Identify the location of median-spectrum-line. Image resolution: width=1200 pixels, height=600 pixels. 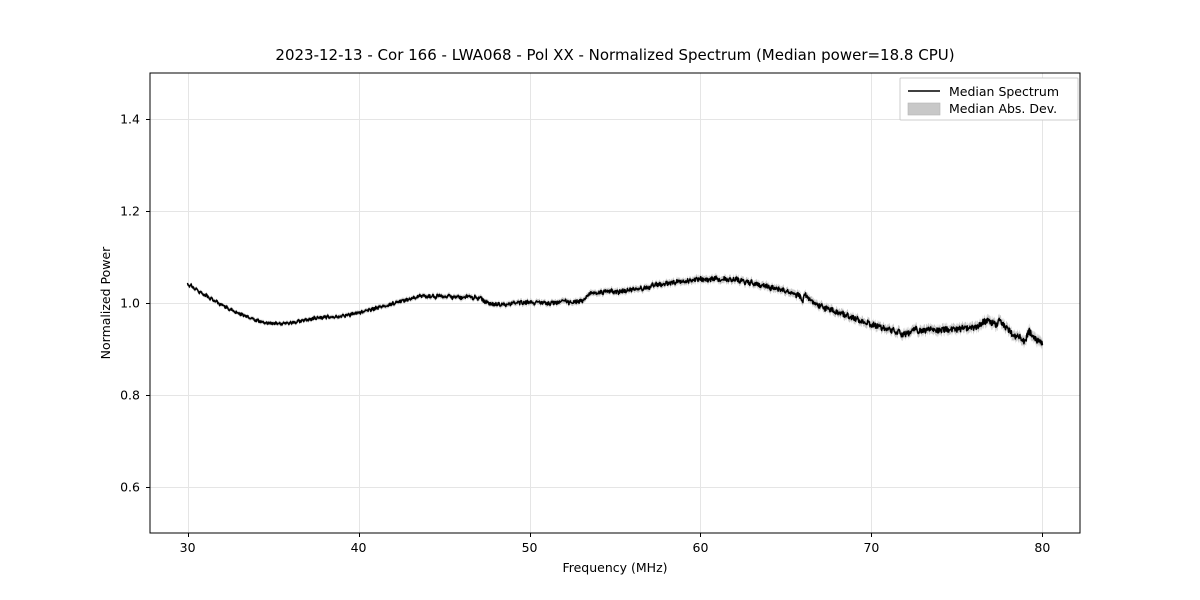
(615, 310).